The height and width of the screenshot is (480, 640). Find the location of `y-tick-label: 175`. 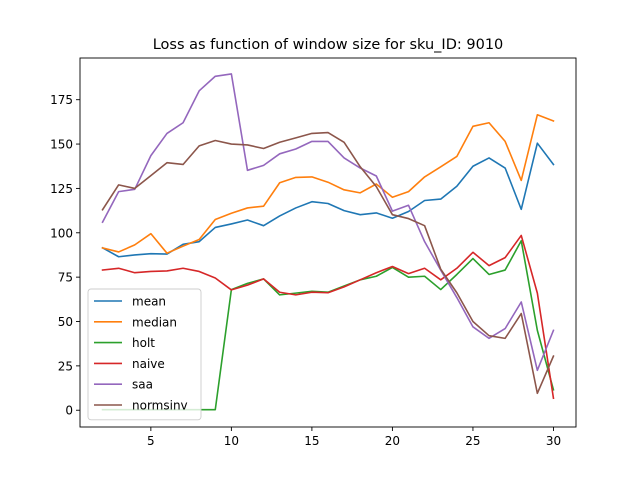

y-tick-label: 175 is located at coordinates (61, 100).